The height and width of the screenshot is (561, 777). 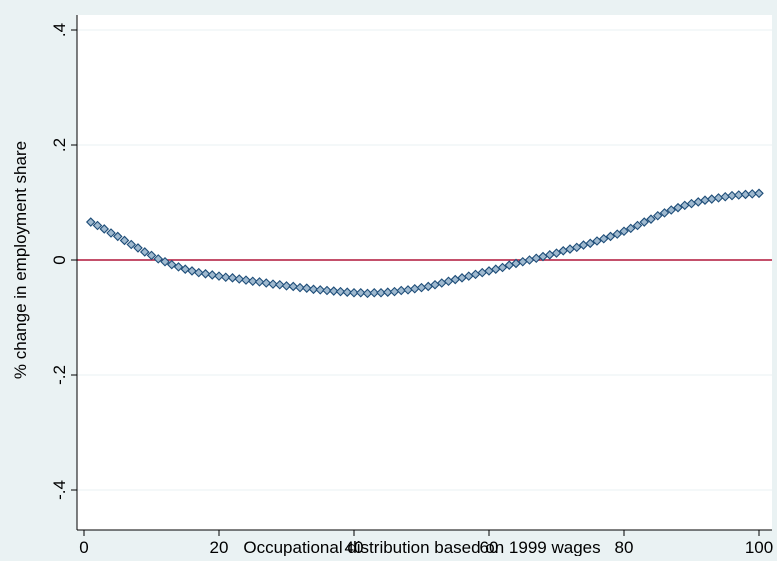 What do you see at coordinates (354, 547) in the screenshot?
I see `x-tick-label: 40` at bounding box center [354, 547].